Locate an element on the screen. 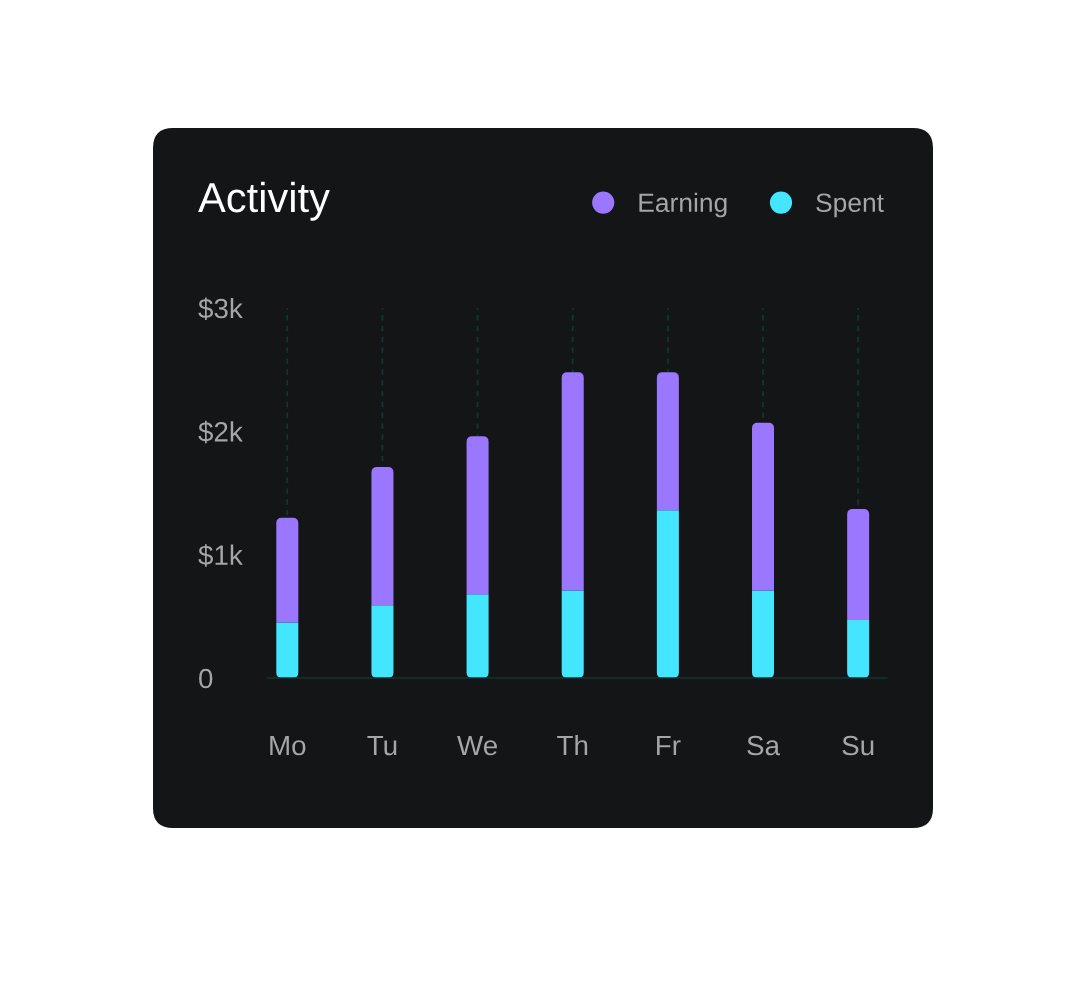  legend-label: Spent is located at coordinates (850, 205).